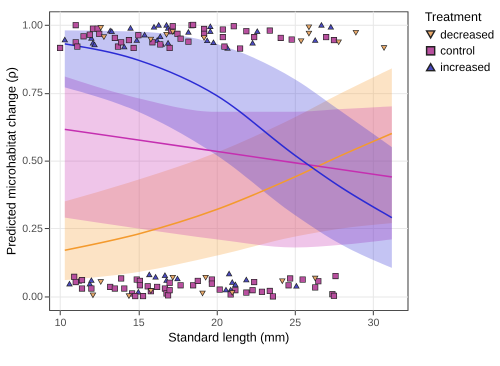  What do you see at coordinates (138, 322) in the screenshot?
I see `x-tick-label: 15` at bounding box center [138, 322].